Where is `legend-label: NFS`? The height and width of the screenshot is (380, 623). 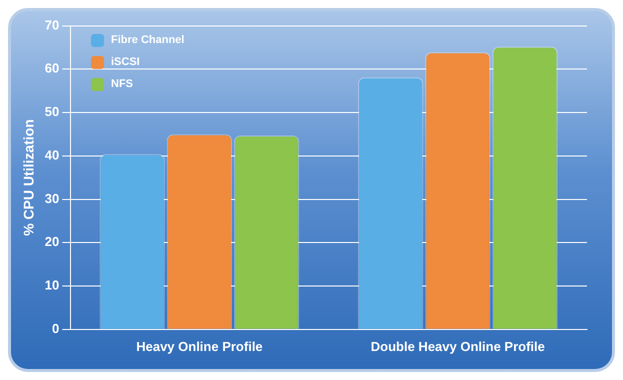 legend-label: NFS is located at coordinates (122, 84).